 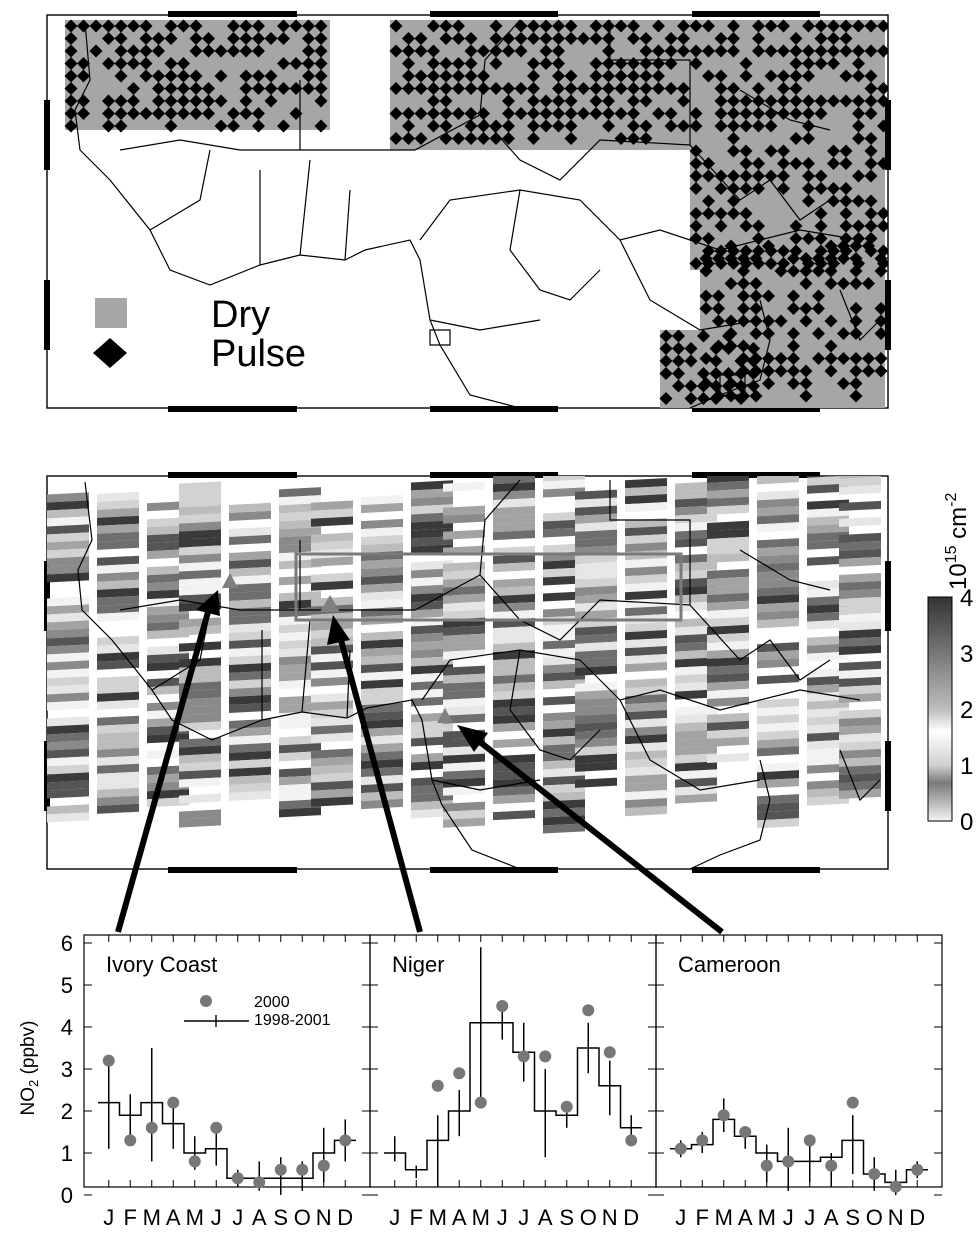 What do you see at coordinates (494, 14) in the screenshot?
I see `border-tick` at bounding box center [494, 14].